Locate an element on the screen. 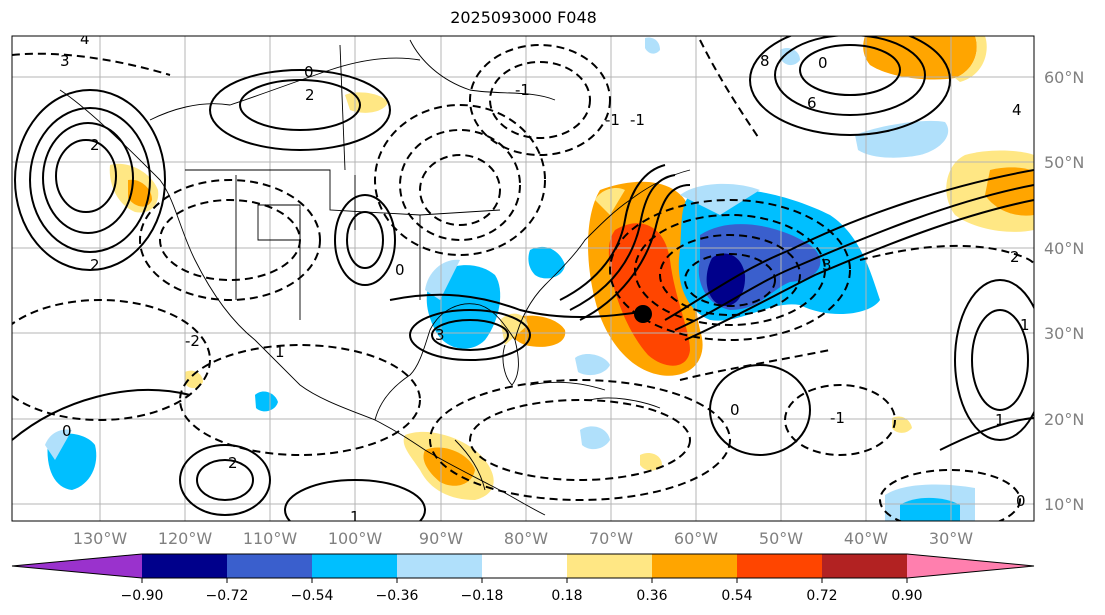  colorbar-tick-label: −0.18 is located at coordinates (482, 596).